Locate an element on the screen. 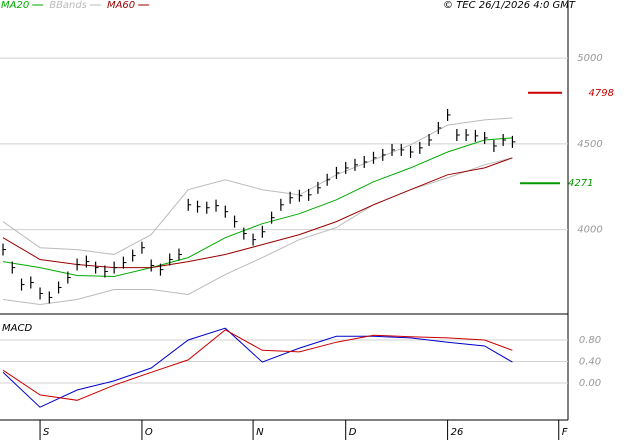  legend-label: MA60 is located at coordinates (121, 5).